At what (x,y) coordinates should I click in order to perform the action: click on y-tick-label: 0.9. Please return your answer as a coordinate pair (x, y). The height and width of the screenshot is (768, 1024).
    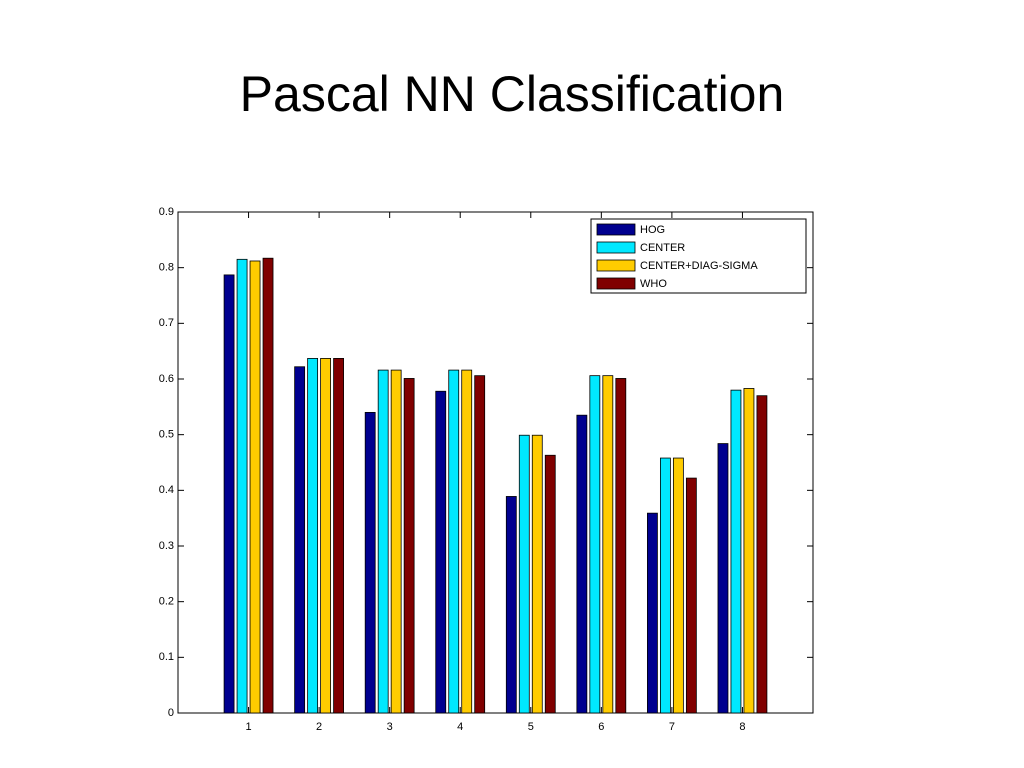
    Looking at the image, I should click on (166, 212).